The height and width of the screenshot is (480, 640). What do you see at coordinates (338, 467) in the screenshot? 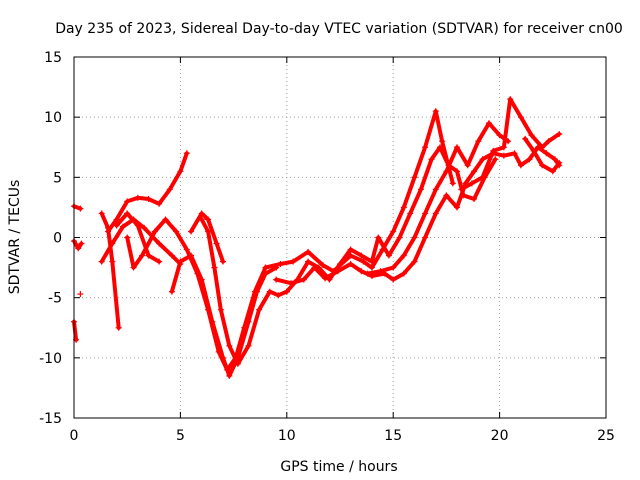
I see `x-axis-label: GPS time / hours` at bounding box center [338, 467].